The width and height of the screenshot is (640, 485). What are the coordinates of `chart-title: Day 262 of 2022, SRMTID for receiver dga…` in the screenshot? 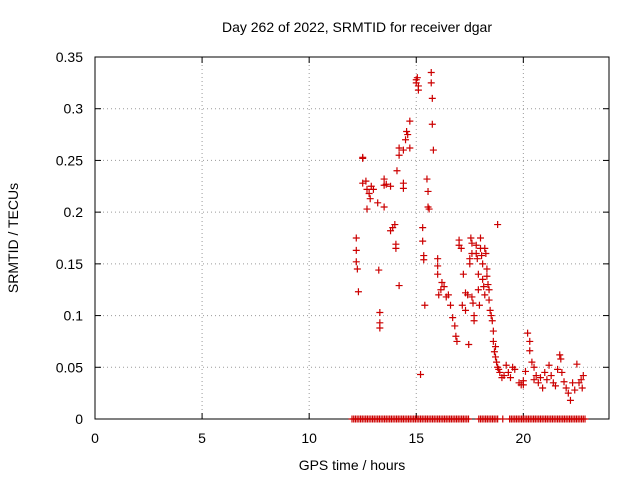 It's located at (357, 27).